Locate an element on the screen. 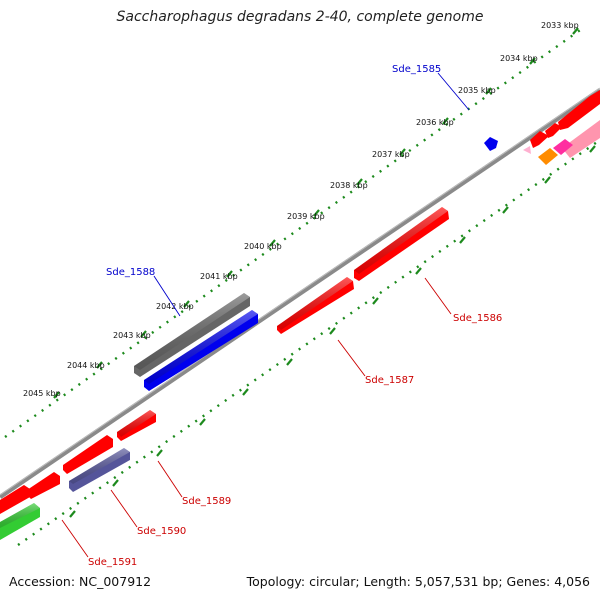 The image size is (600, 600). tick-label-2033: 2033 kbp is located at coordinates (560, 25).